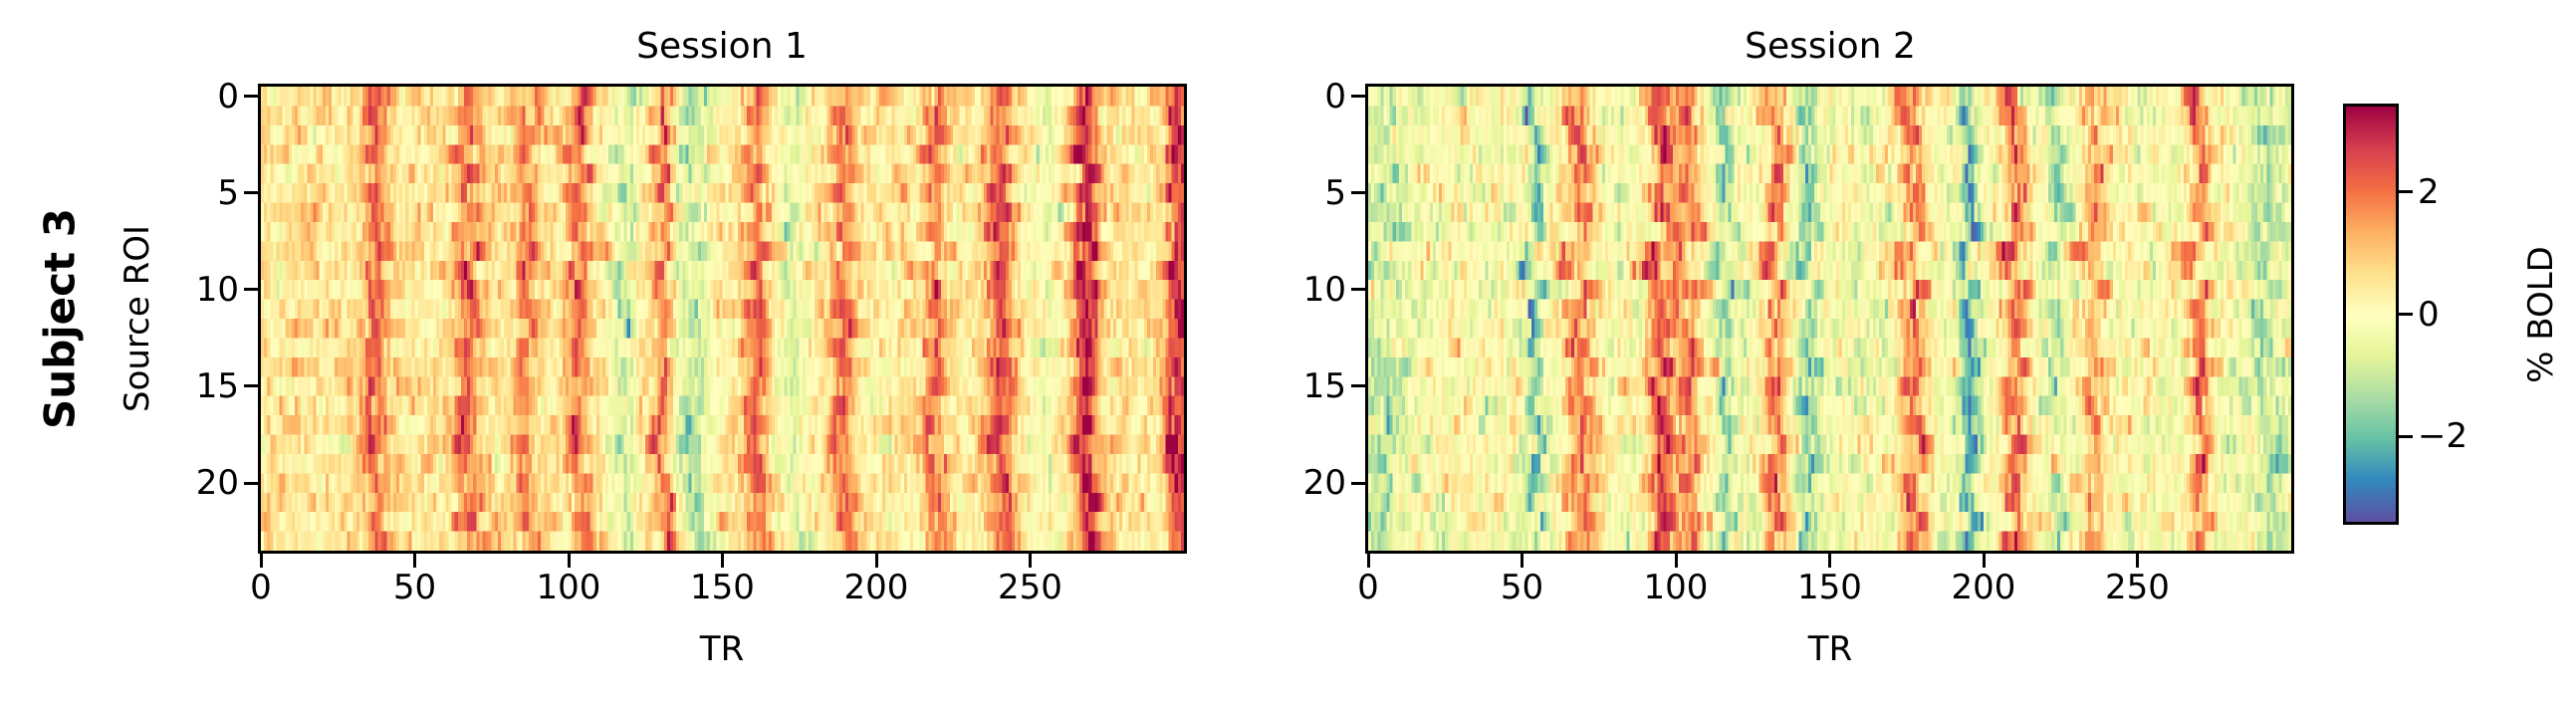 This screenshot has width=2576, height=706. Describe the element at coordinates (137, 319) in the screenshot. I see `y-axis-label: Source ROI` at that location.